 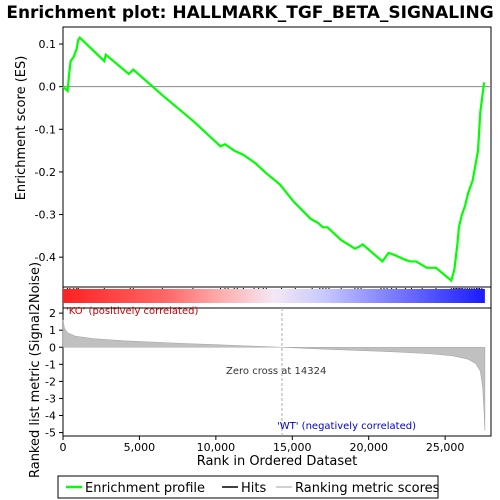 What do you see at coordinates (52, 313) in the screenshot?
I see `metric-y-tick-label: 2` at bounding box center [52, 313].